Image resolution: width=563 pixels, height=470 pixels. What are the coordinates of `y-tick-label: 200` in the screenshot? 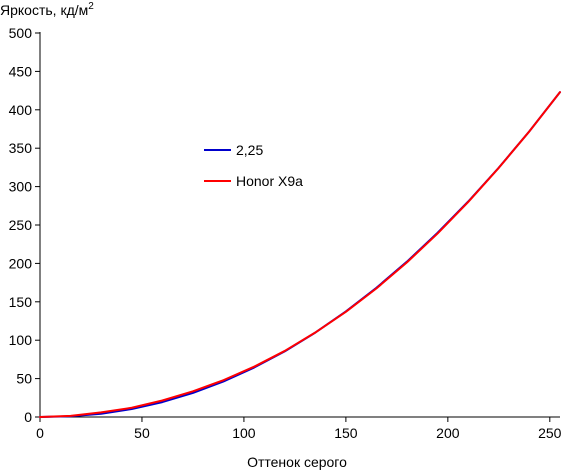 It's located at (21, 263).